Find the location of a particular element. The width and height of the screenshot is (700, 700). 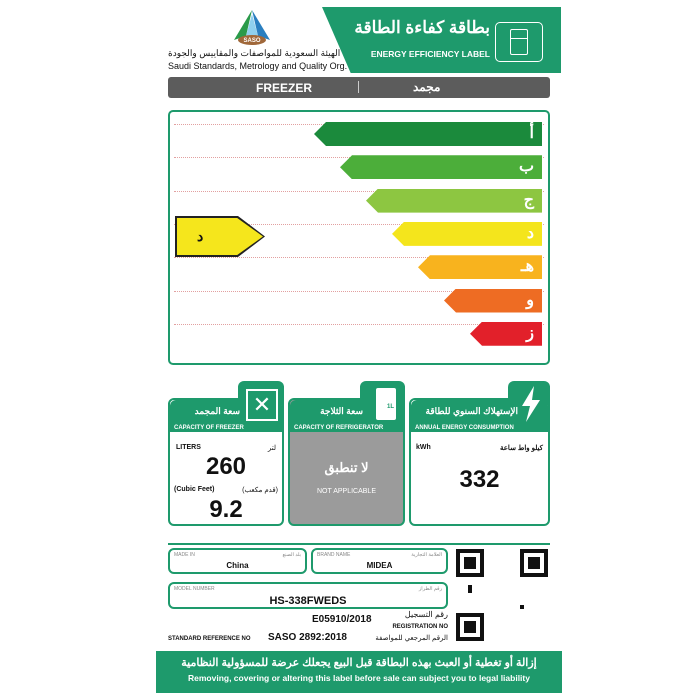

model-field: MODEL NUMBER رقم الطراز HS-338FWEDS is located at coordinates (308, 595).